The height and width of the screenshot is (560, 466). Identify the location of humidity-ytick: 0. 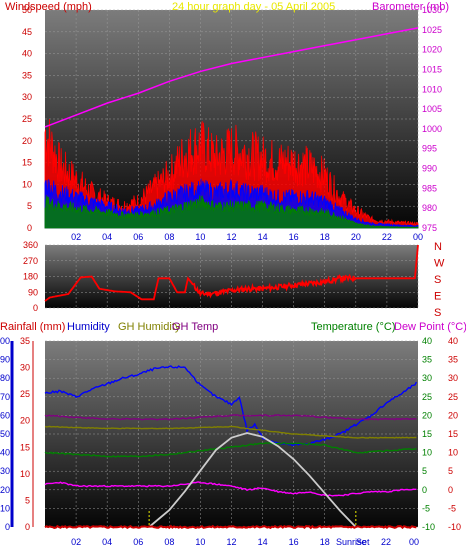
(7, 527).